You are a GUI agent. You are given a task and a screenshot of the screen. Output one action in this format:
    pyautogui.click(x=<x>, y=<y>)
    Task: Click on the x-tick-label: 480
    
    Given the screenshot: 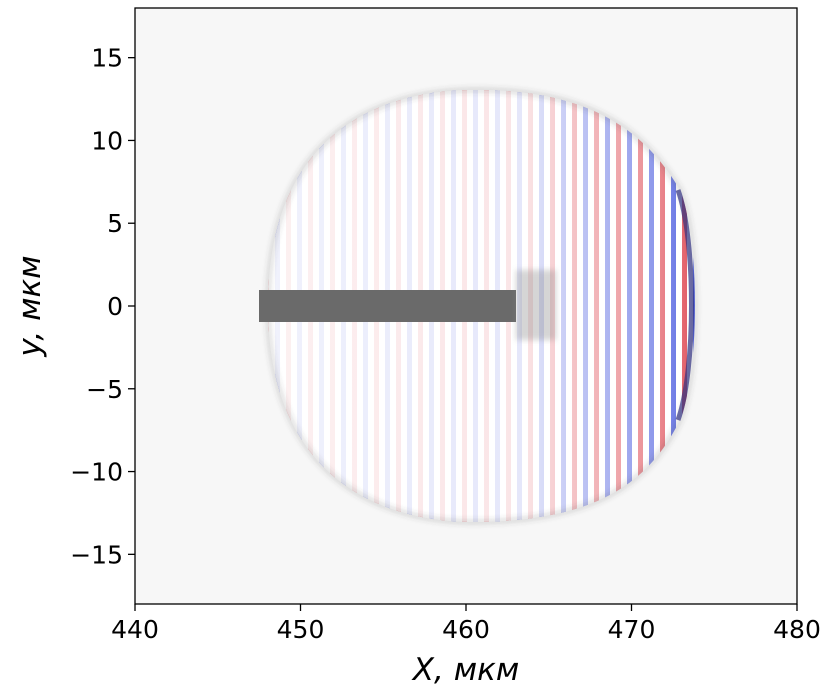 What is the action you would take?
    pyautogui.click(x=797, y=629)
    